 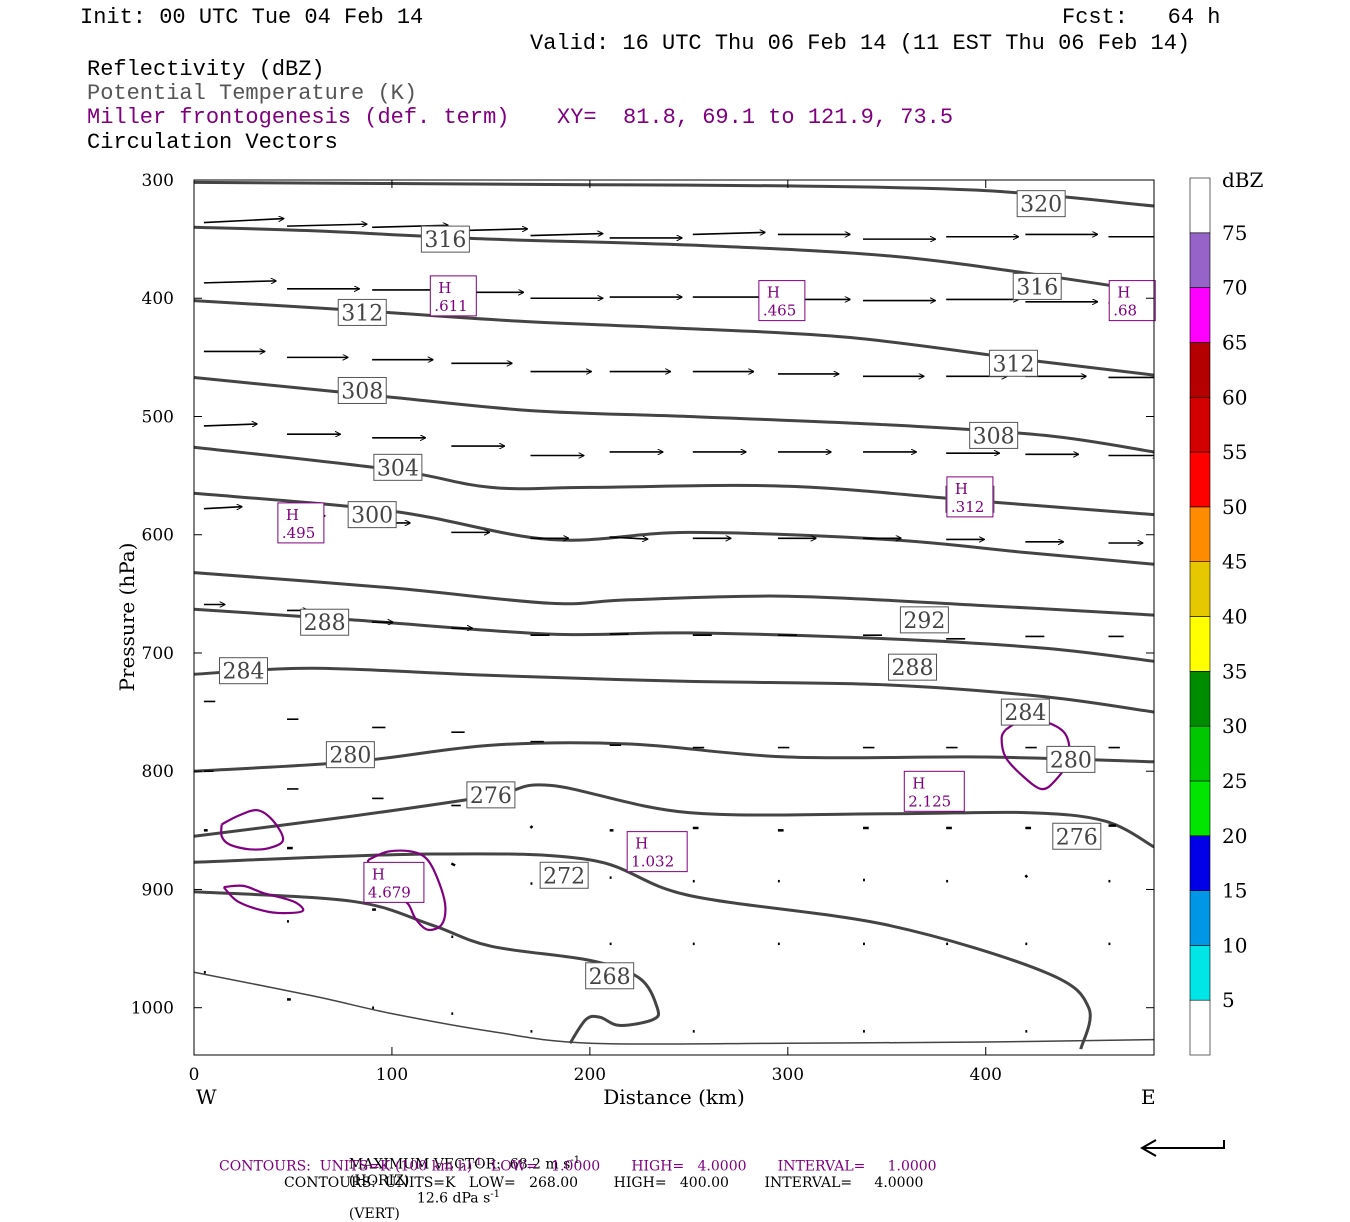 I want to click on colorbar-label: 15, so click(x=1234, y=891).